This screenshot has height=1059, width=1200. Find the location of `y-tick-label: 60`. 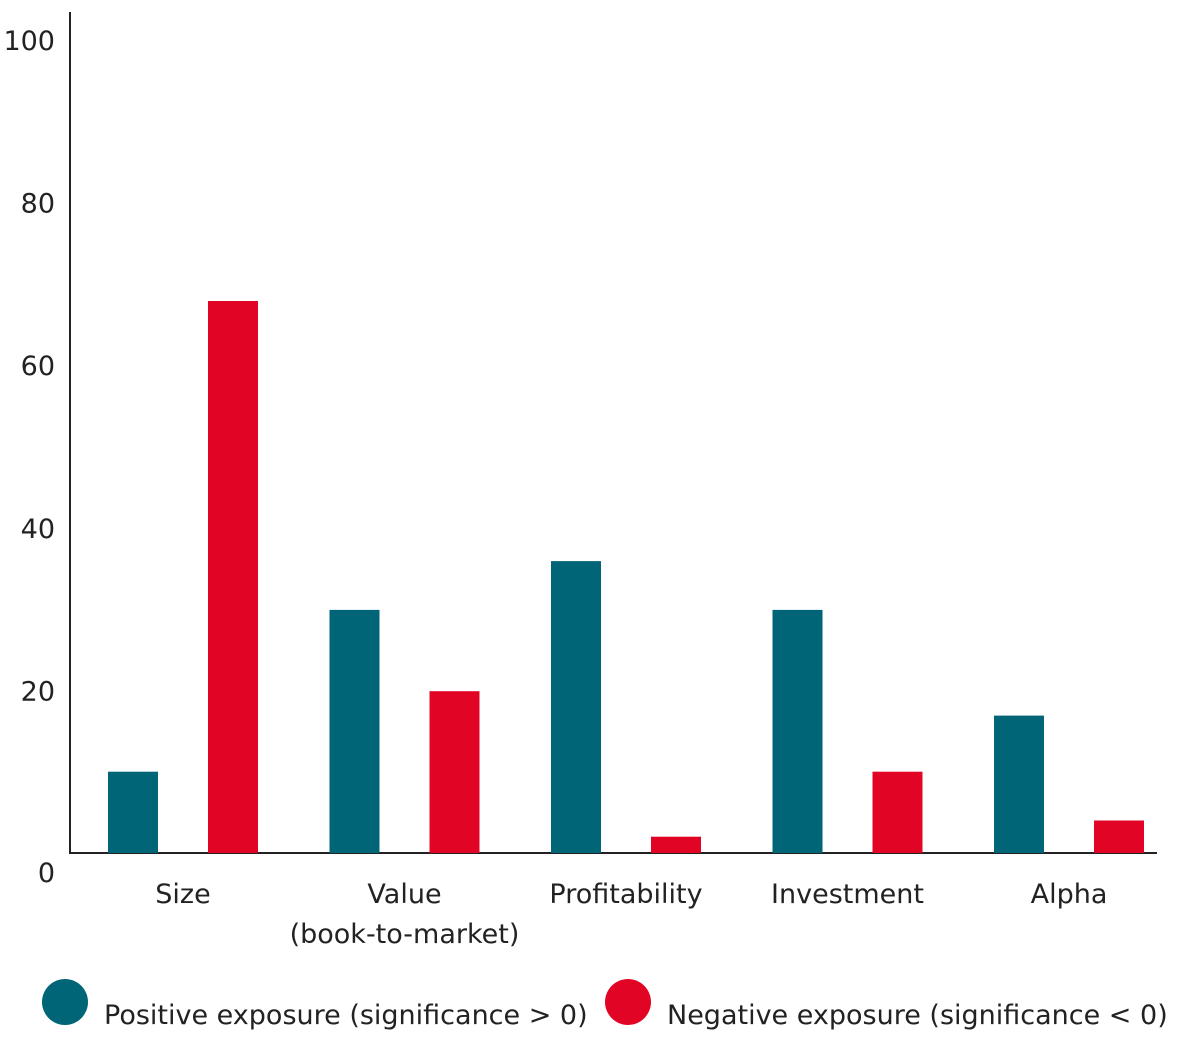

y-tick-label: 60 is located at coordinates (38, 366).